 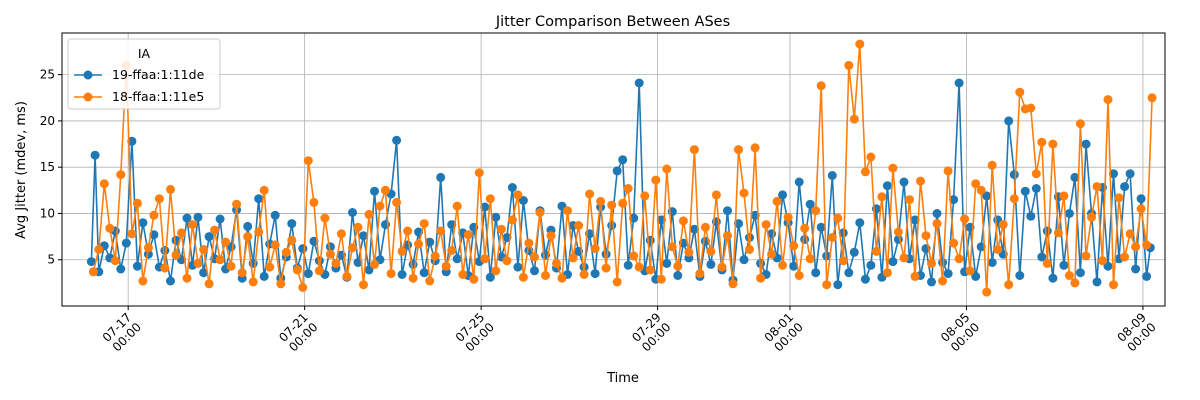 What do you see at coordinates (158, 74) in the screenshot?
I see `legend-label-19-ffaa-1-11de: 19-ffaa:1:11de` at bounding box center [158, 74].